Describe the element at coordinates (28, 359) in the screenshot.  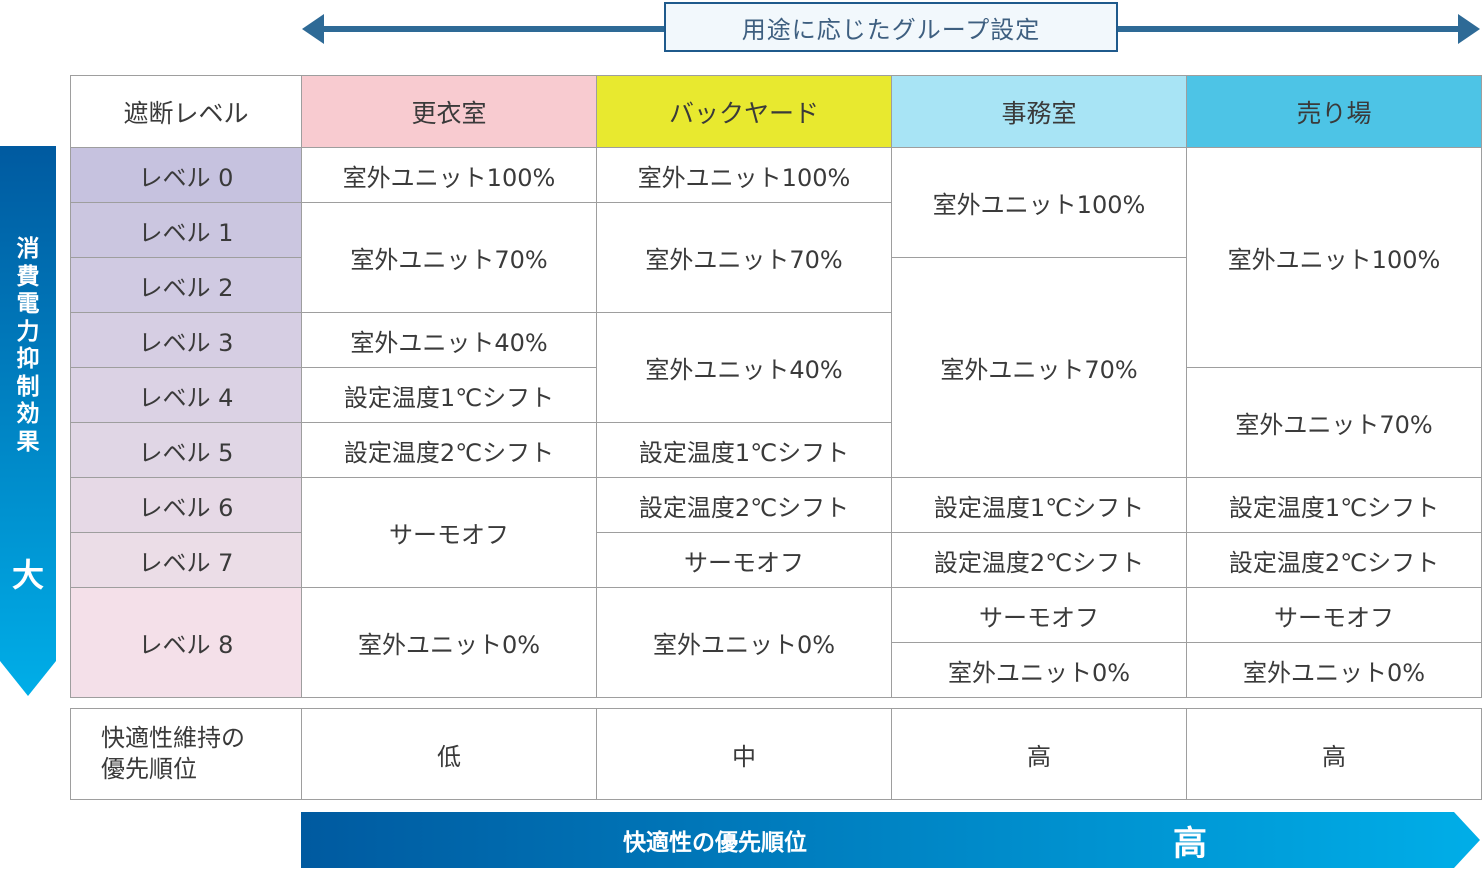
I see `power-saving-char: 抑` at that location.